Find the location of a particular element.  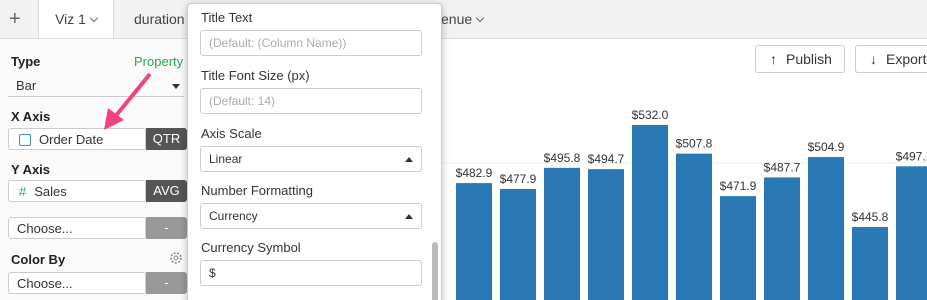

data-label: $504.9 is located at coordinates (826, 147).